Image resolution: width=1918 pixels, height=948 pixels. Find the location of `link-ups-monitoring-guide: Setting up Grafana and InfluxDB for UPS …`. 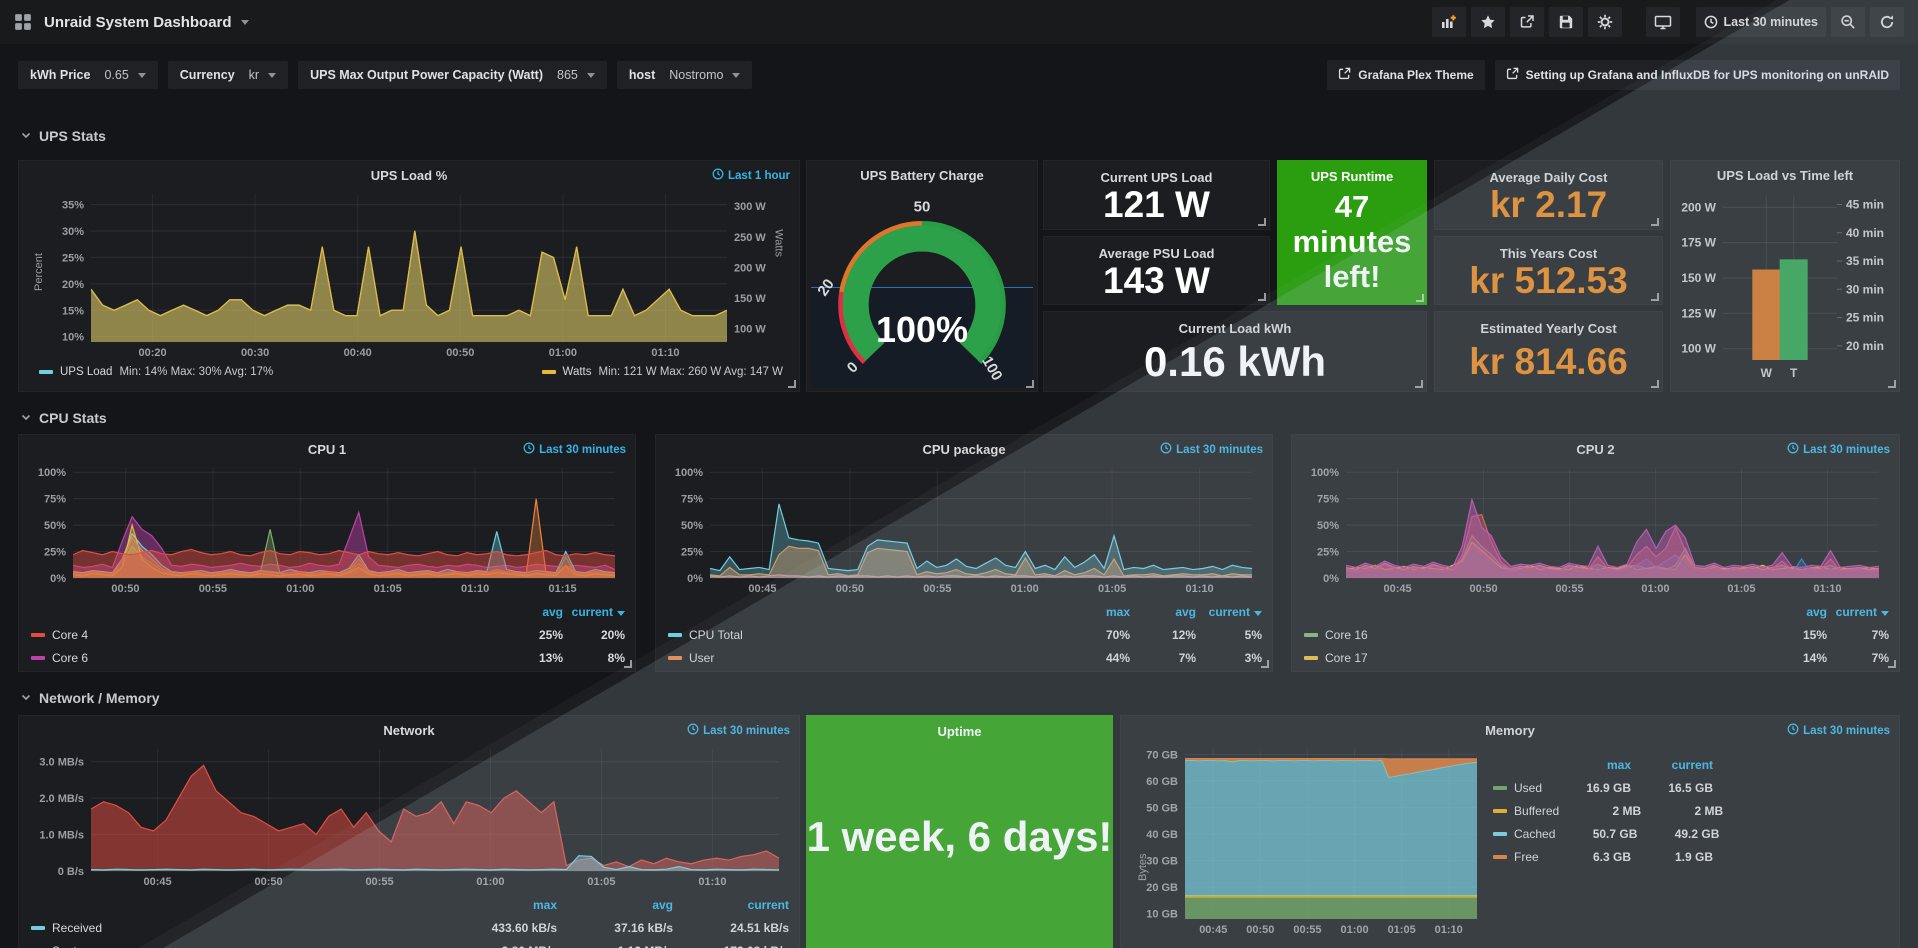

link-ups-monitoring-guide: Setting up Grafana and InfluxDB for UPS … is located at coordinates (1697, 75).